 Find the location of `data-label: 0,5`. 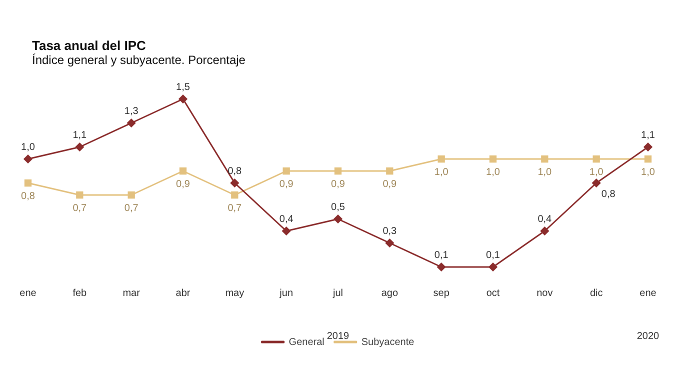

data-label: 0,5 is located at coordinates (338, 207).